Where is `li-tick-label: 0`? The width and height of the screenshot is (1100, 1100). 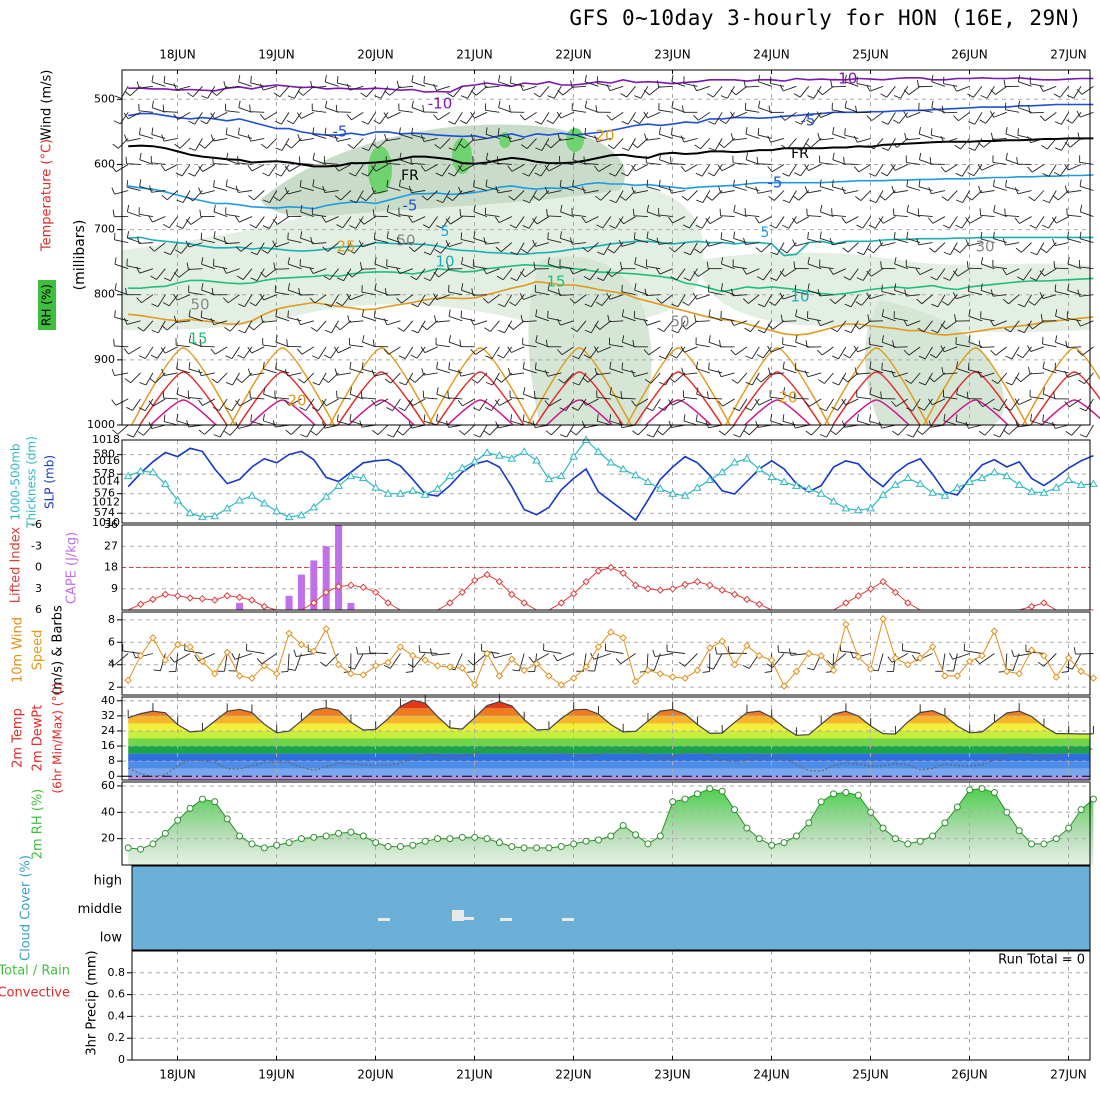 li-tick-label: 0 is located at coordinates (38, 567).